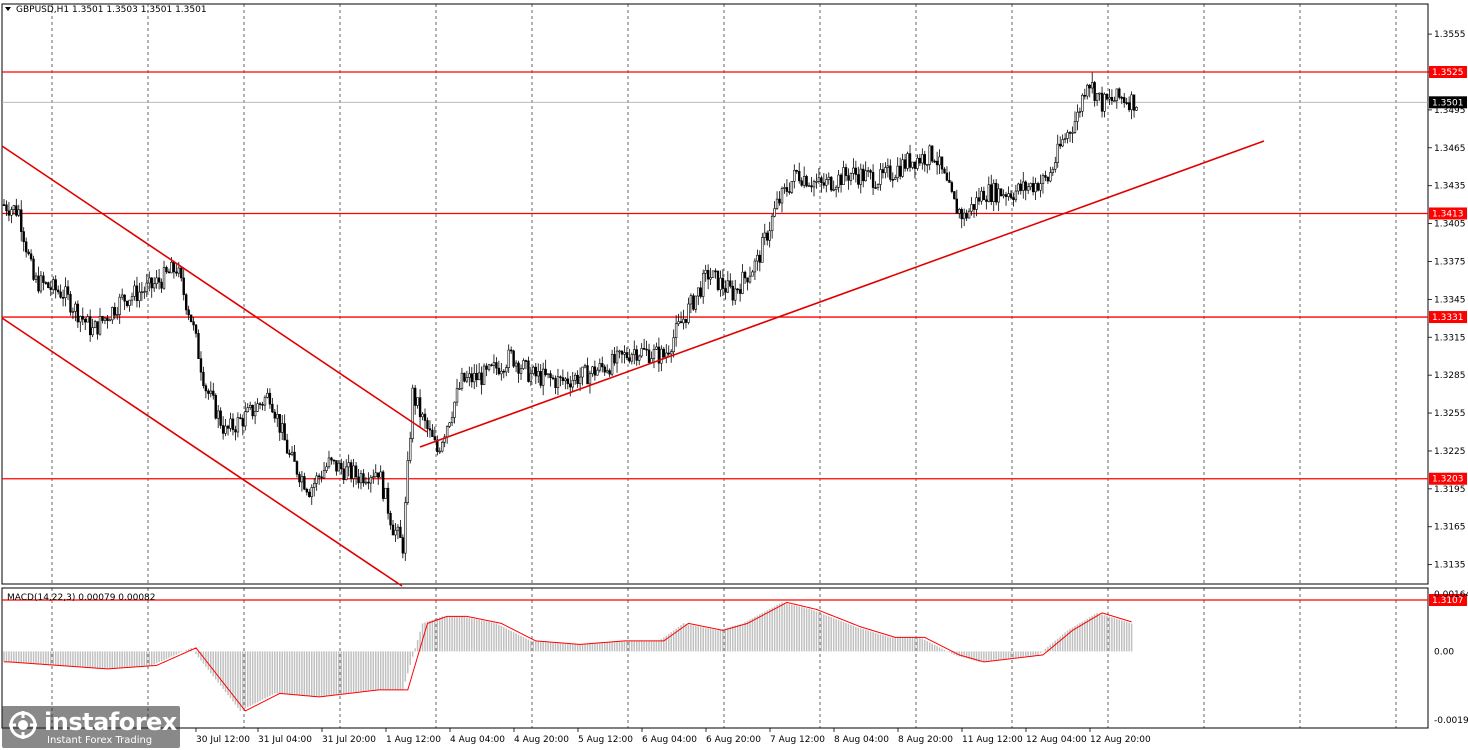  I want to click on trend-line, so click(214, 289).